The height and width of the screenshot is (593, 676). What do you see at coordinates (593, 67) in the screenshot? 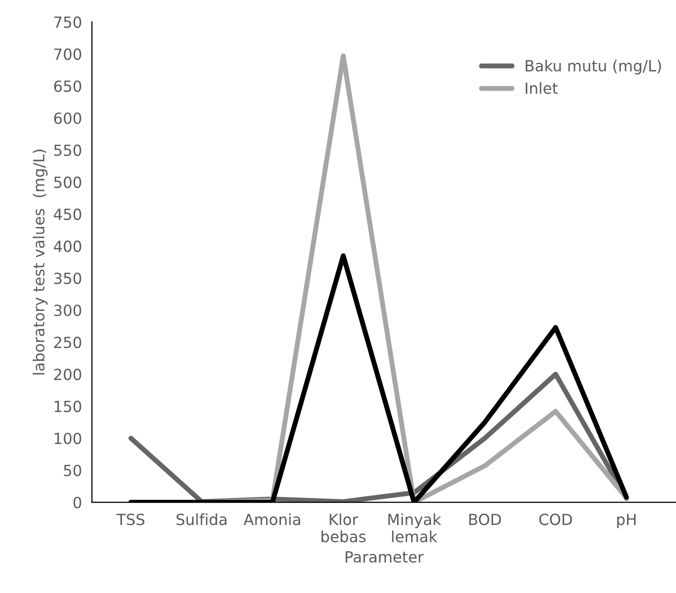
I see `legend-label: Baku mutu (mg/L)` at bounding box center [593, 67].